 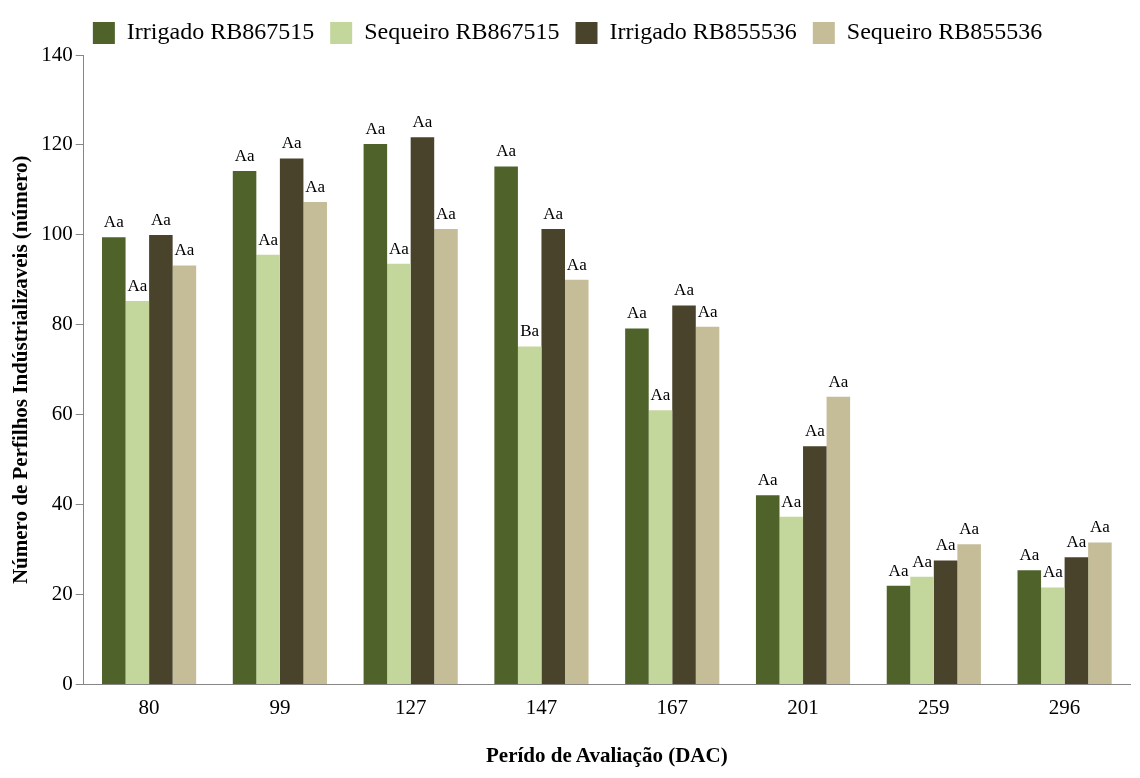 What do you see at coordinates (67, 683) in the screenshot?
I see `y-tick-label: 0` at bounding box center [67, 683].